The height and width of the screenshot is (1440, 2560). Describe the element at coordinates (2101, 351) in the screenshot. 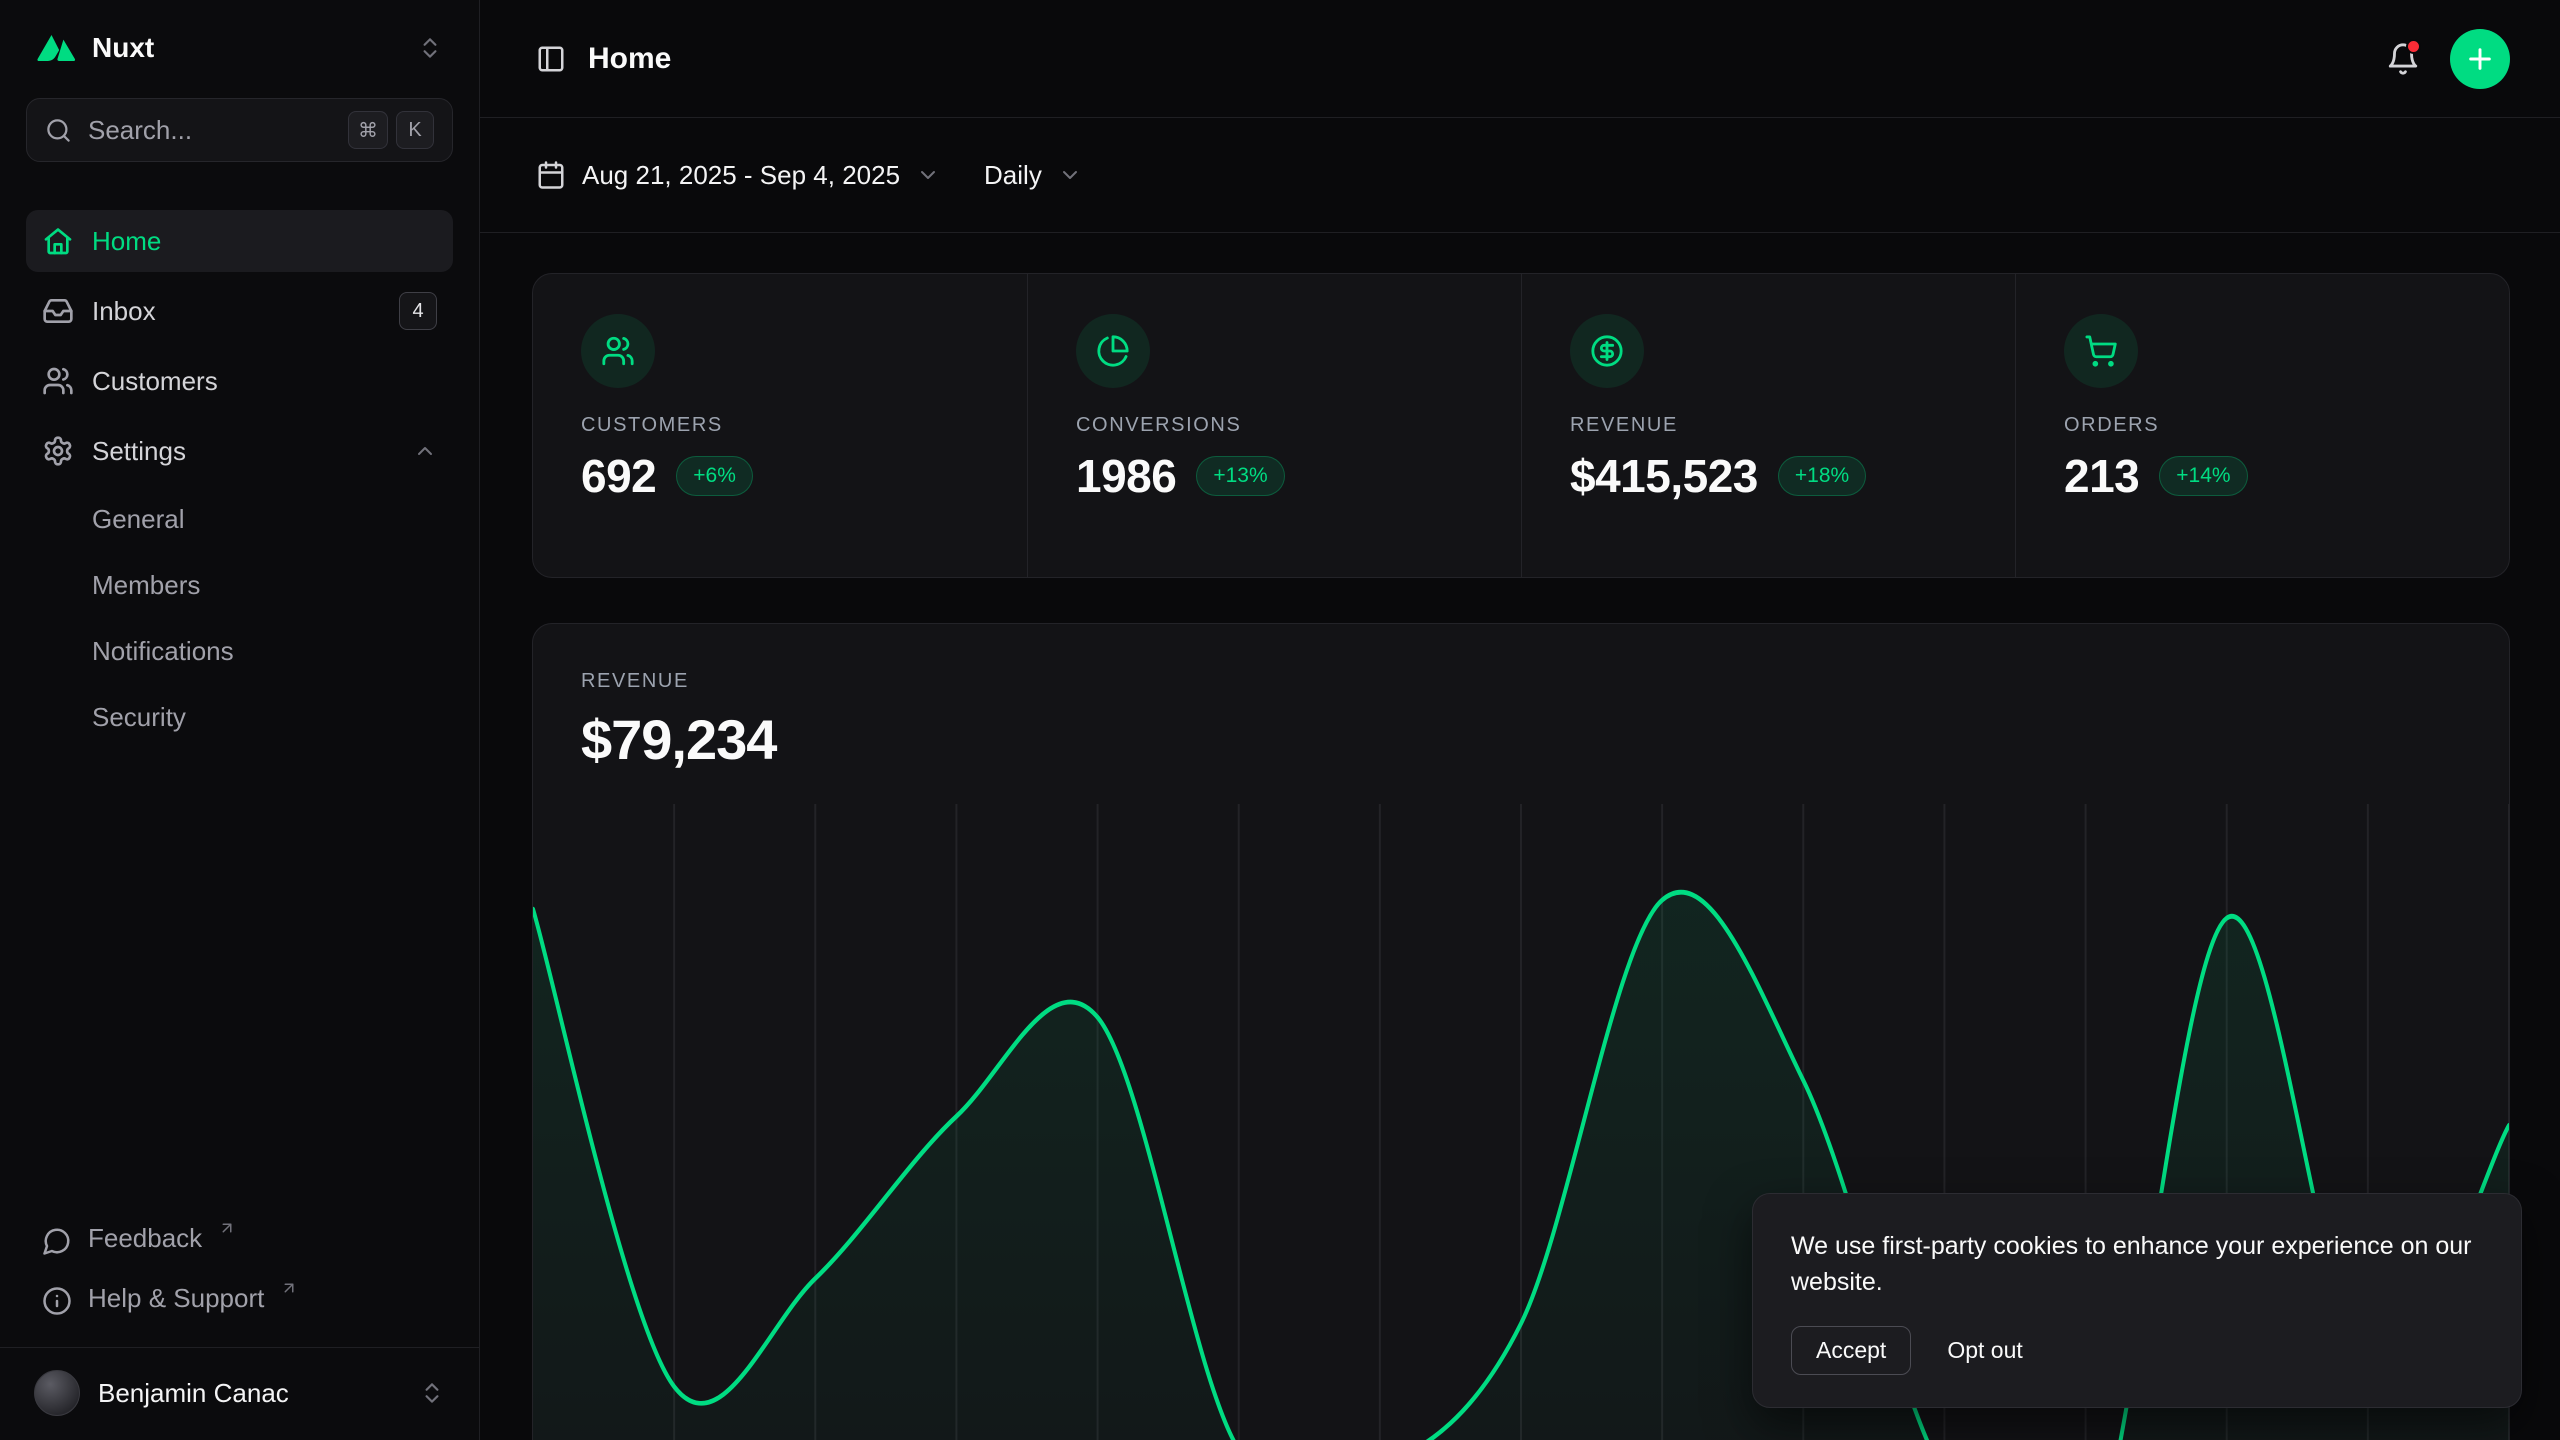

I see `shopping-cart-icon` at that location.